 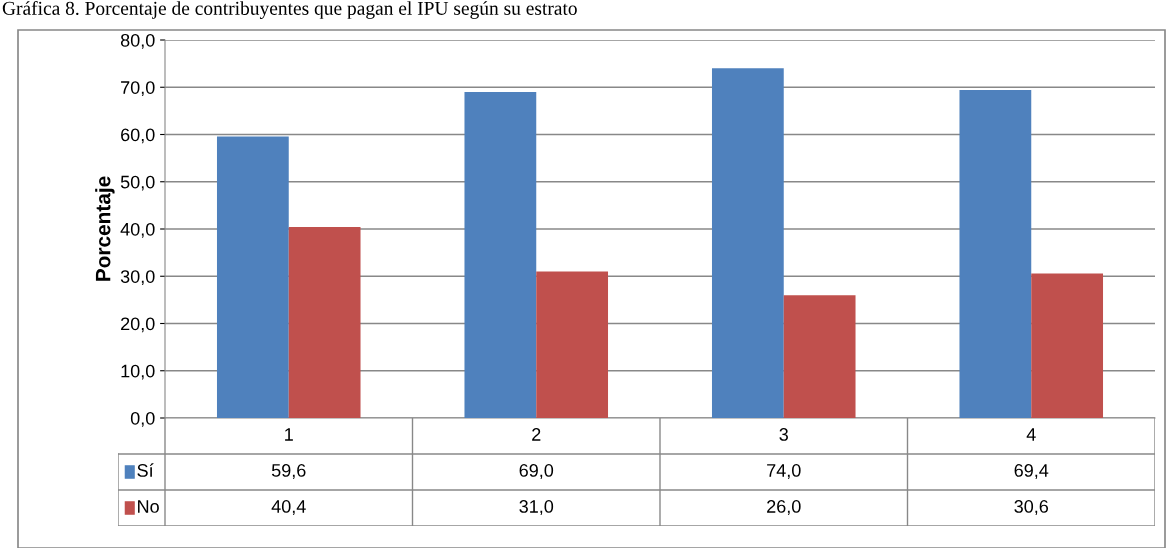 I want to click on y-tick-label: 80,0, so click(x=137, y=41).